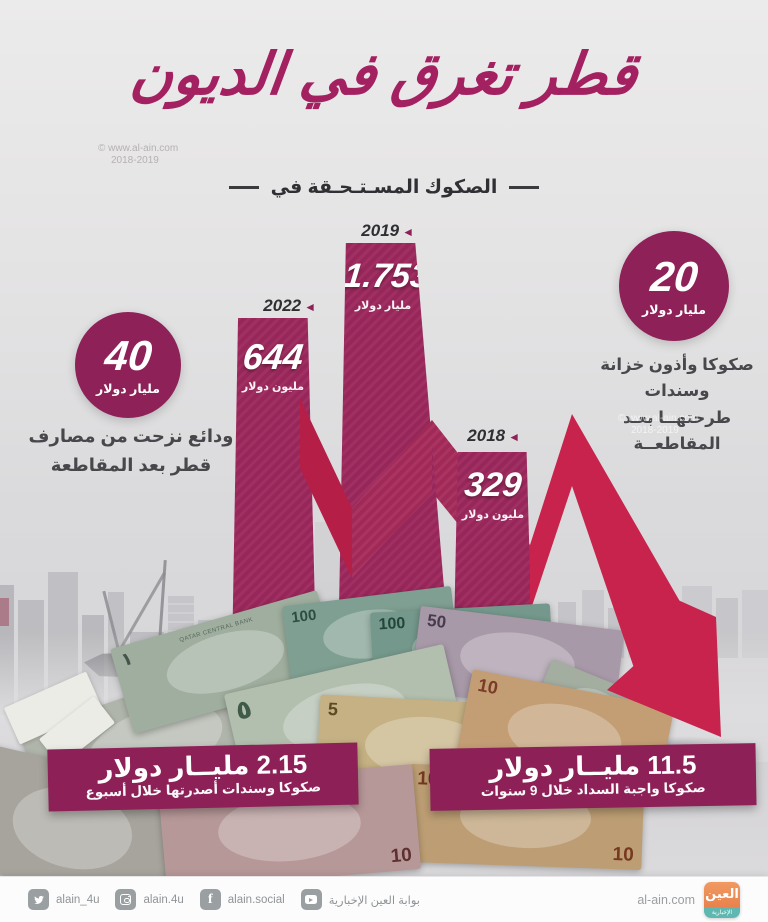  I want to click on twitter-handle: alain_4u, so click(78, 899).